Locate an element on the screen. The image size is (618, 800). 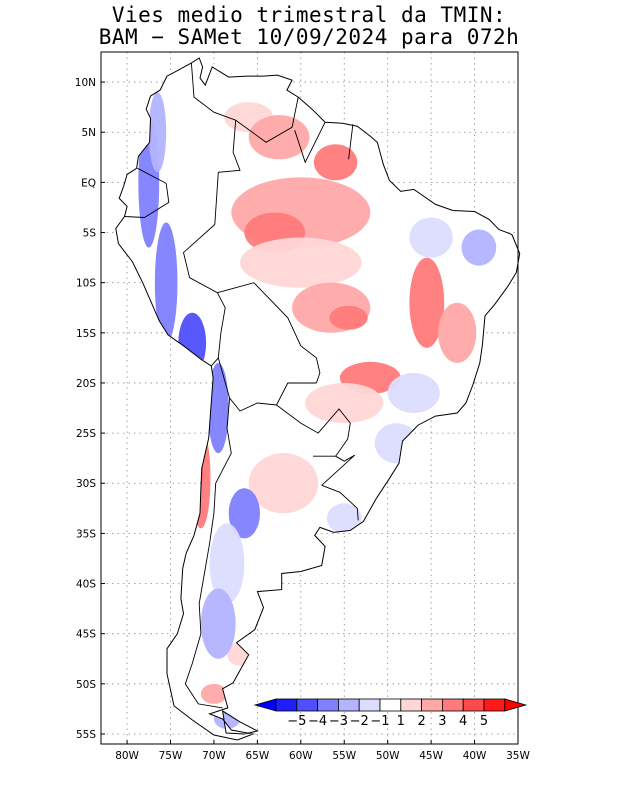
y-tick-label: 45S is located at coordinates (86, 635).